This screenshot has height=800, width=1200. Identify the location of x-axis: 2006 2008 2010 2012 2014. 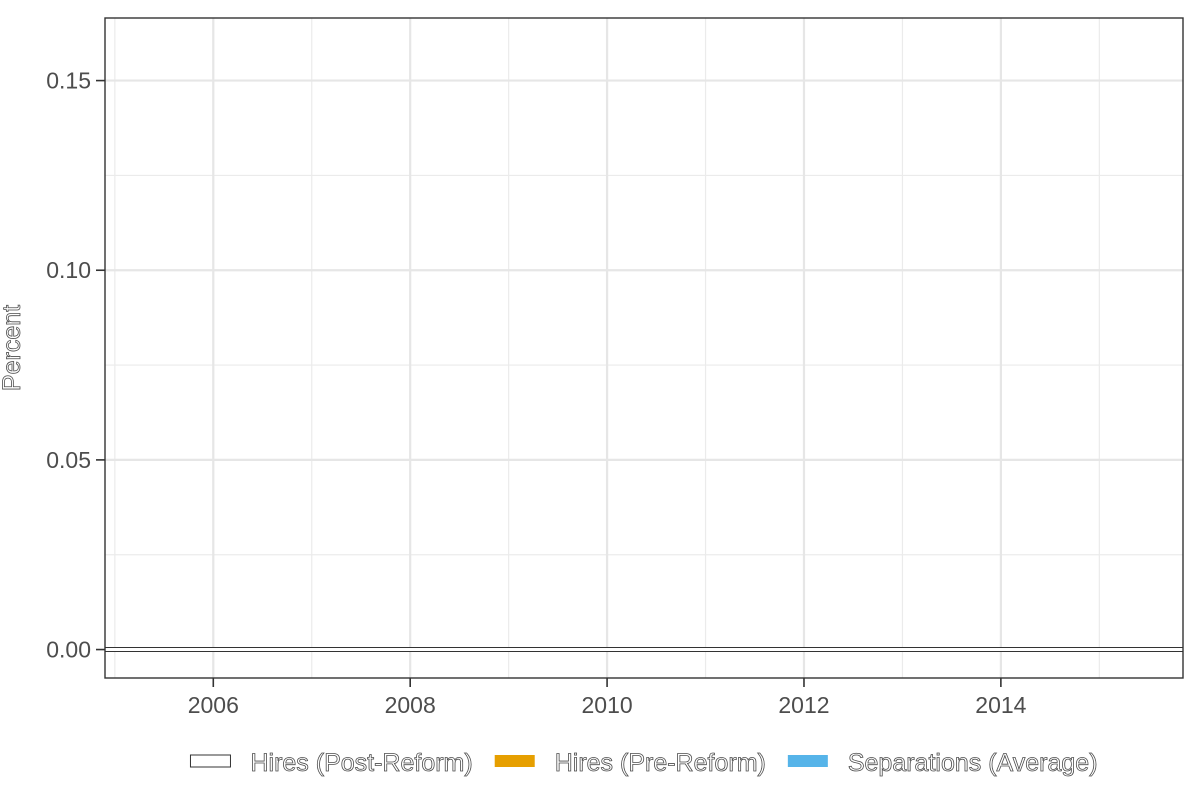
(607, 698).